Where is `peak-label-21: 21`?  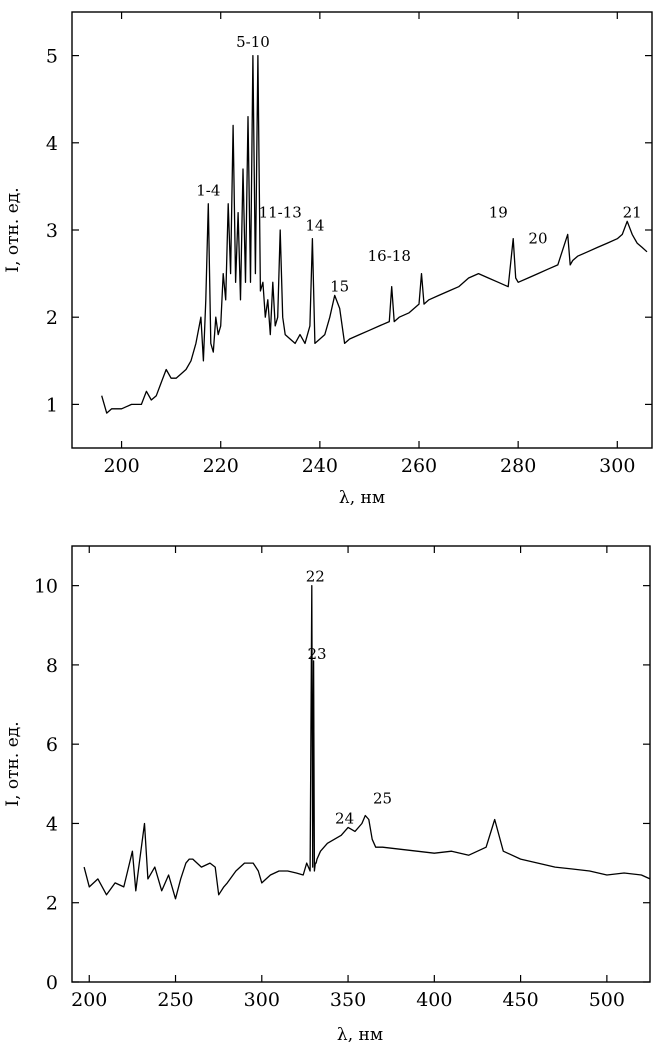 peak-label-21: 21 is located at coordinates (632, 212).